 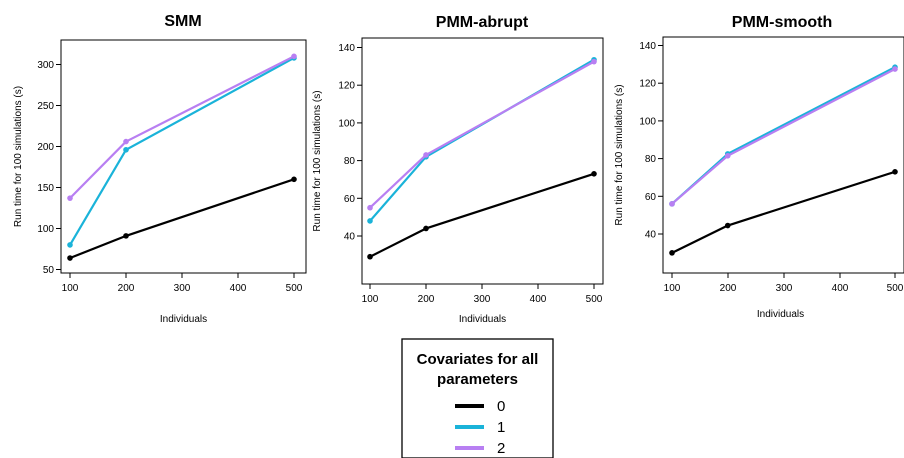 What do you see at coordinates (45, 106) in the screenshot?
I see `y-tick-label: 250` at bounding box center [45, 106].